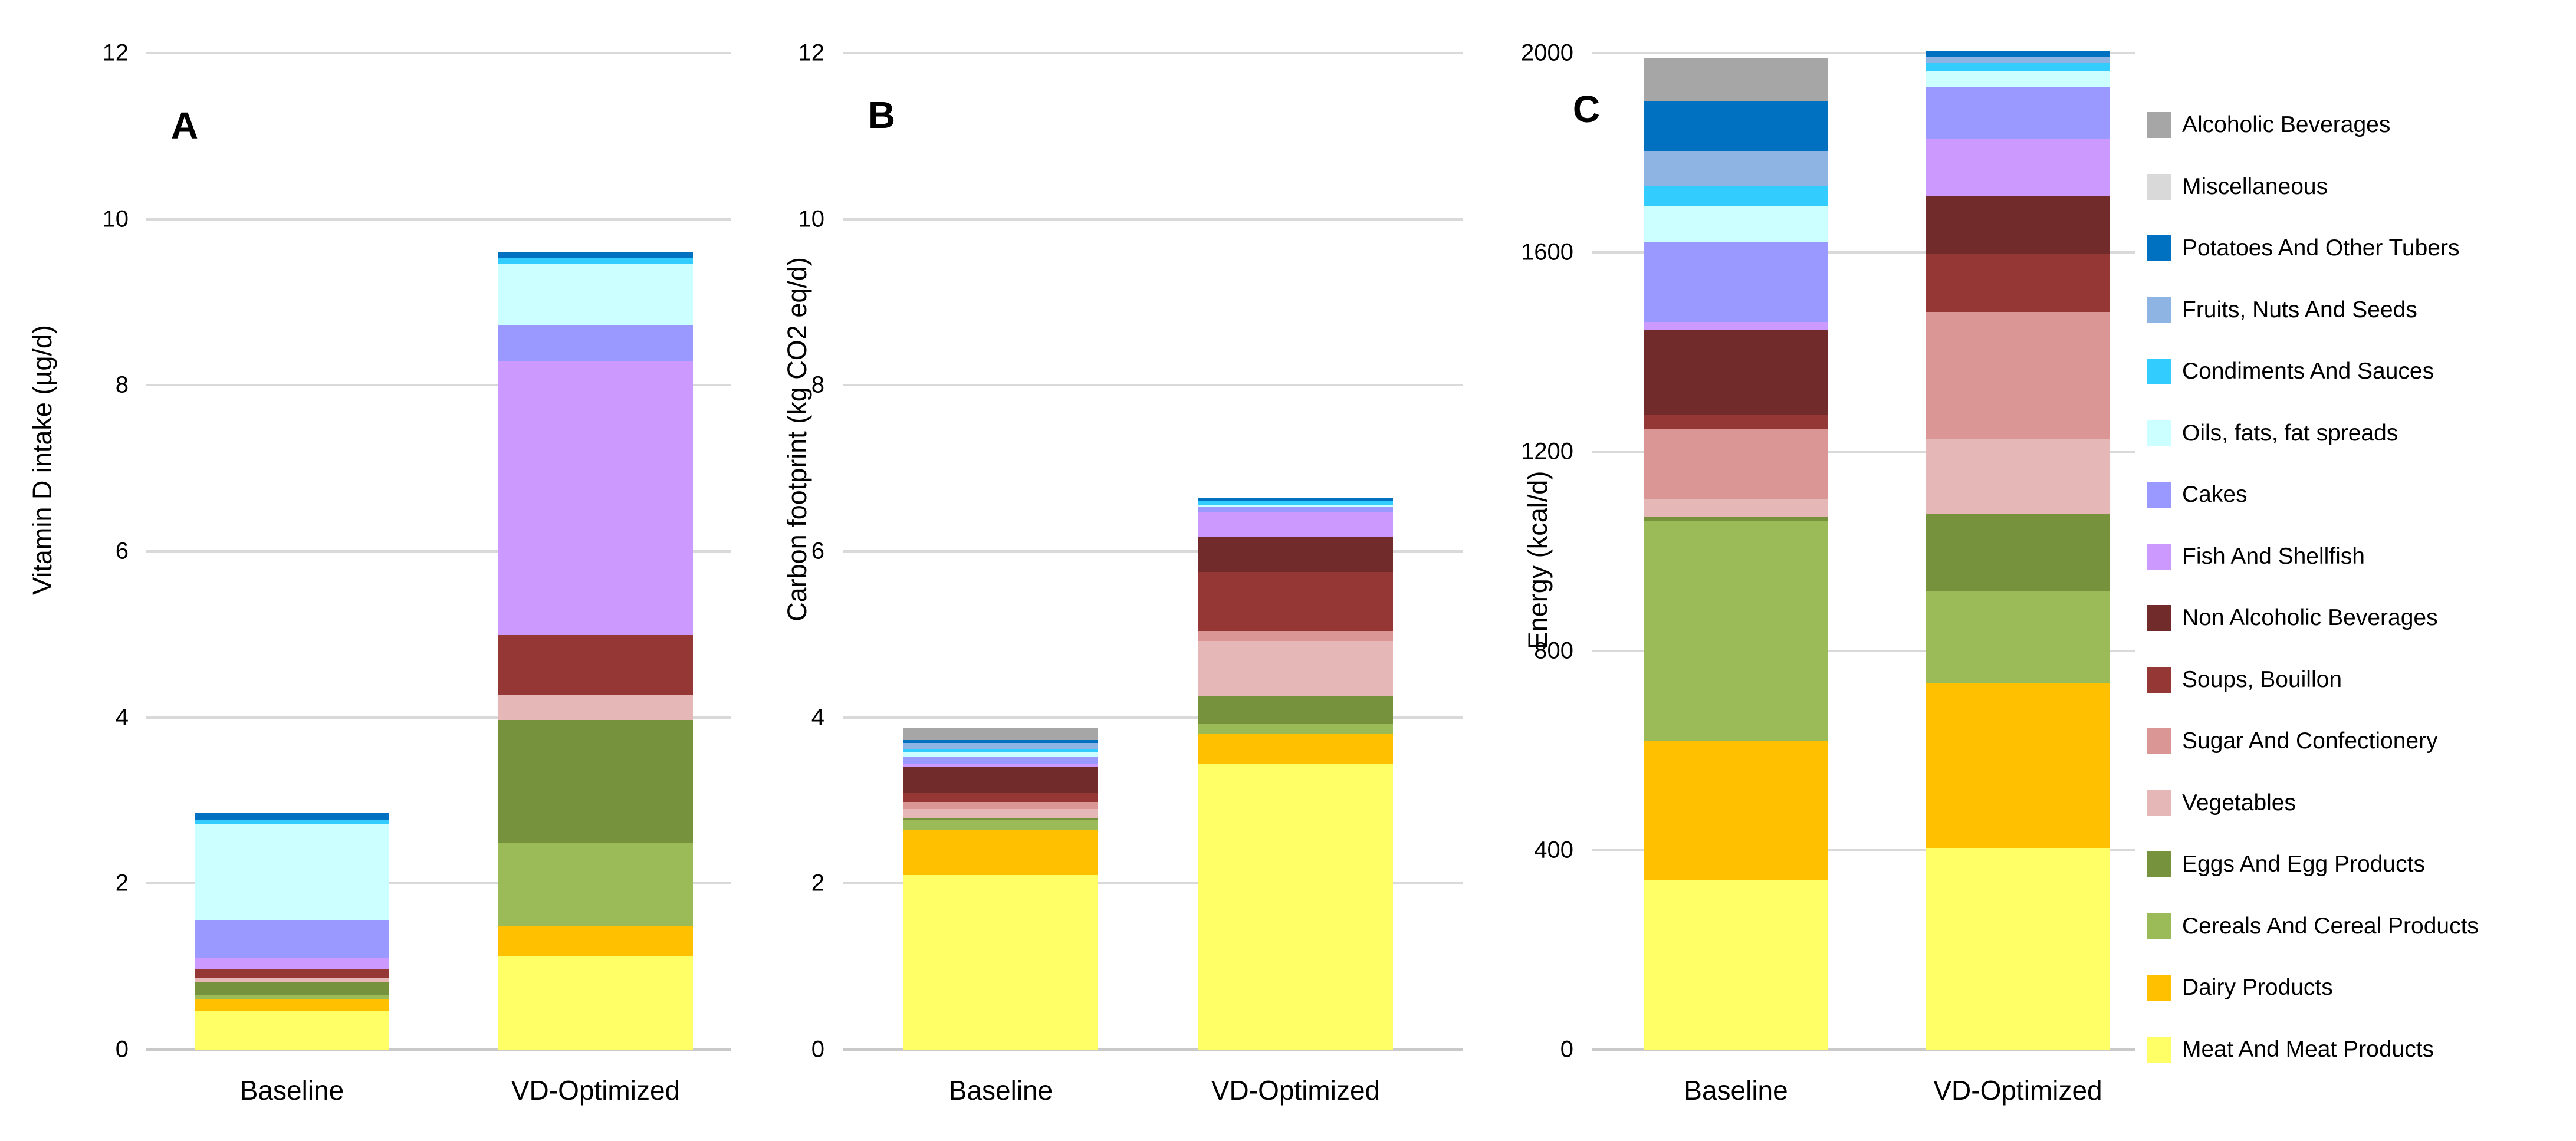  Describe the element at coordinates (1153, 551) in the screenshot. I see `gridline-y6-panel-B` at that location.